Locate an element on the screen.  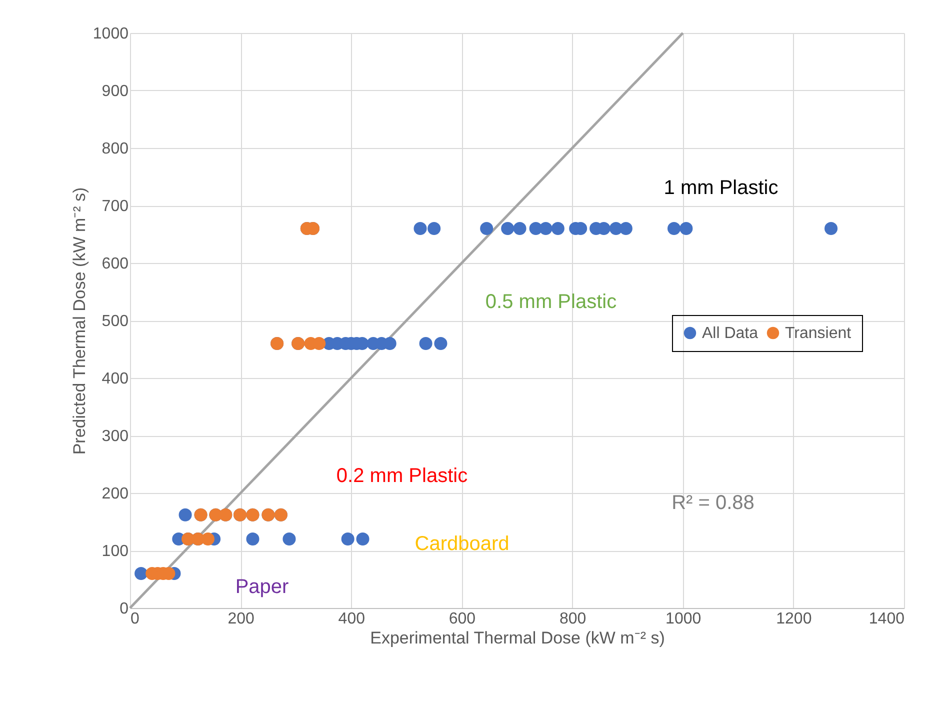
y-tick-label: 600 is located at coordinates (115, 264).